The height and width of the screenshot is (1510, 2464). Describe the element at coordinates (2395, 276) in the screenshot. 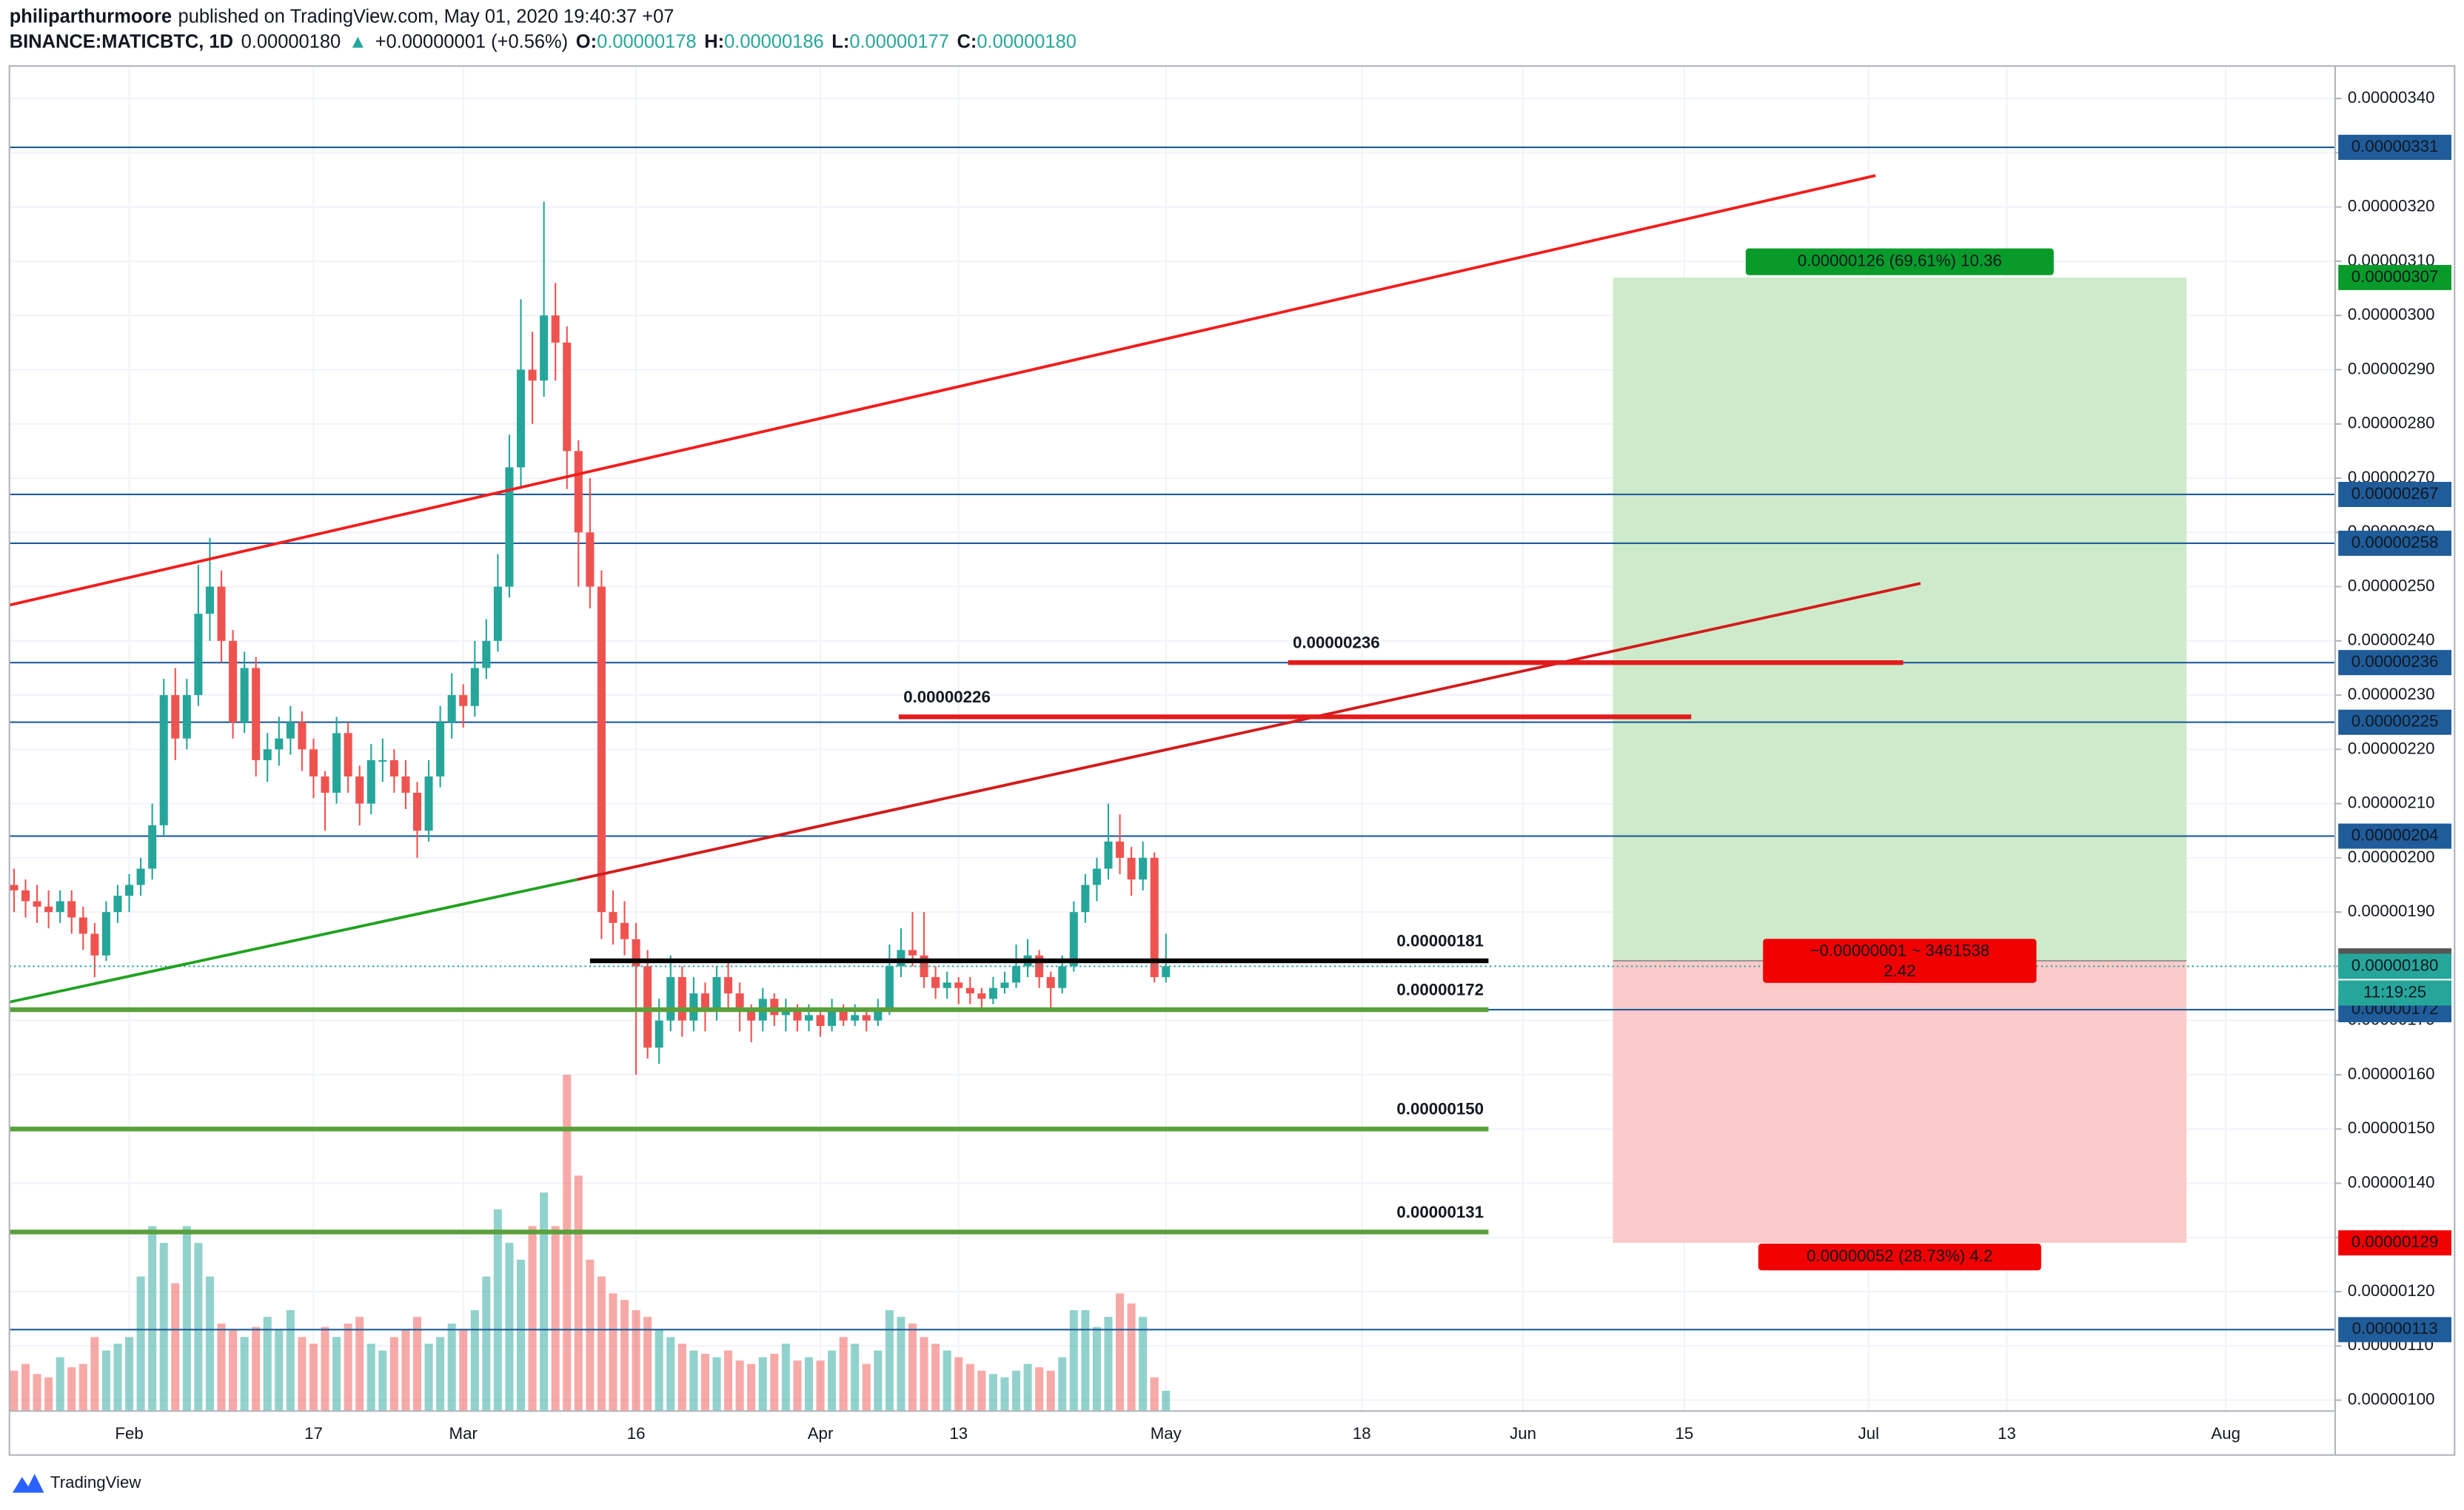

I see `marker-label: 0.00000307` at that location.